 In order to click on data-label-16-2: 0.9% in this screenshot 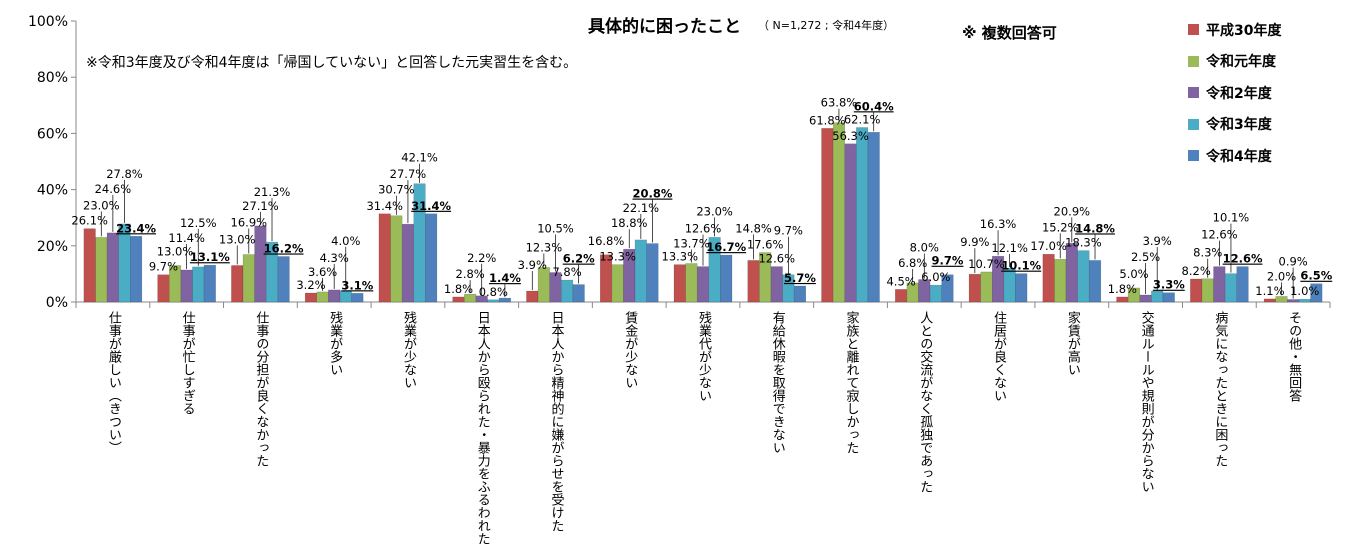, I will do `click(1293, 261)`.